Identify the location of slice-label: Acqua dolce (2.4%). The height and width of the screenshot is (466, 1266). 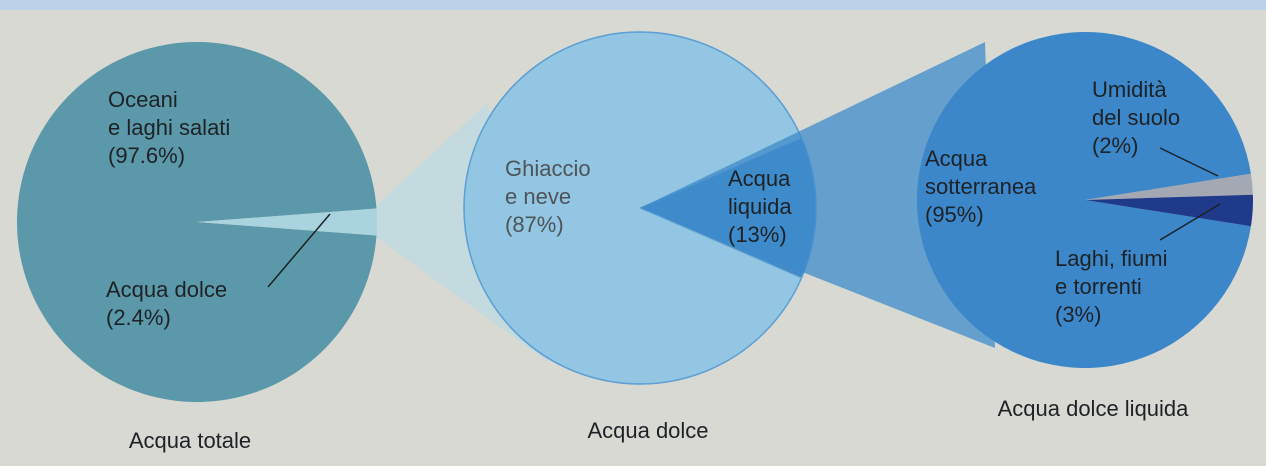
(166, 304).